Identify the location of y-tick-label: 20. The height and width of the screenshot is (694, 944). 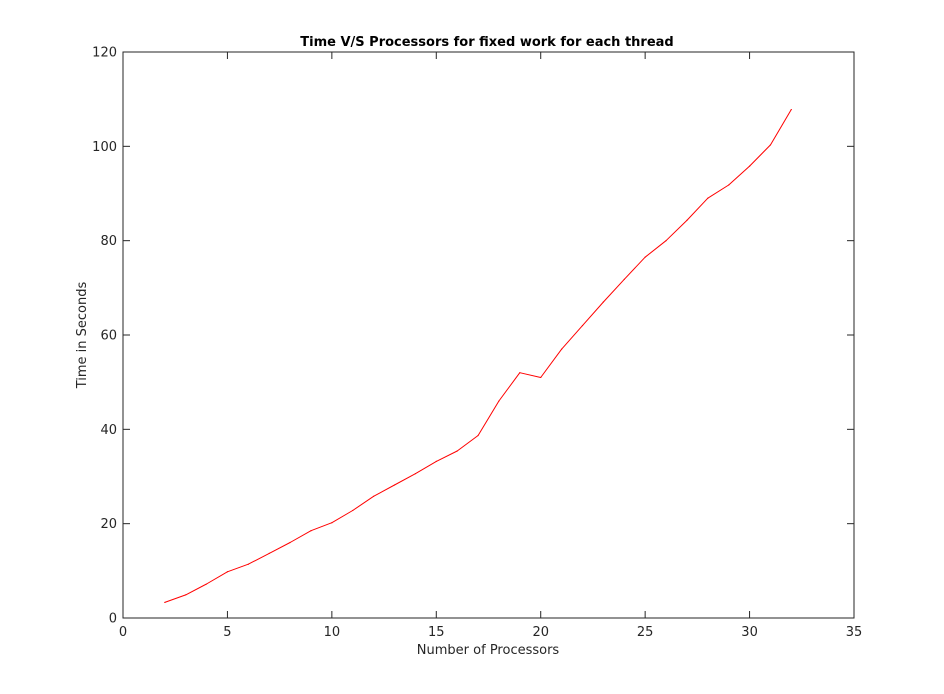
(108, 524).